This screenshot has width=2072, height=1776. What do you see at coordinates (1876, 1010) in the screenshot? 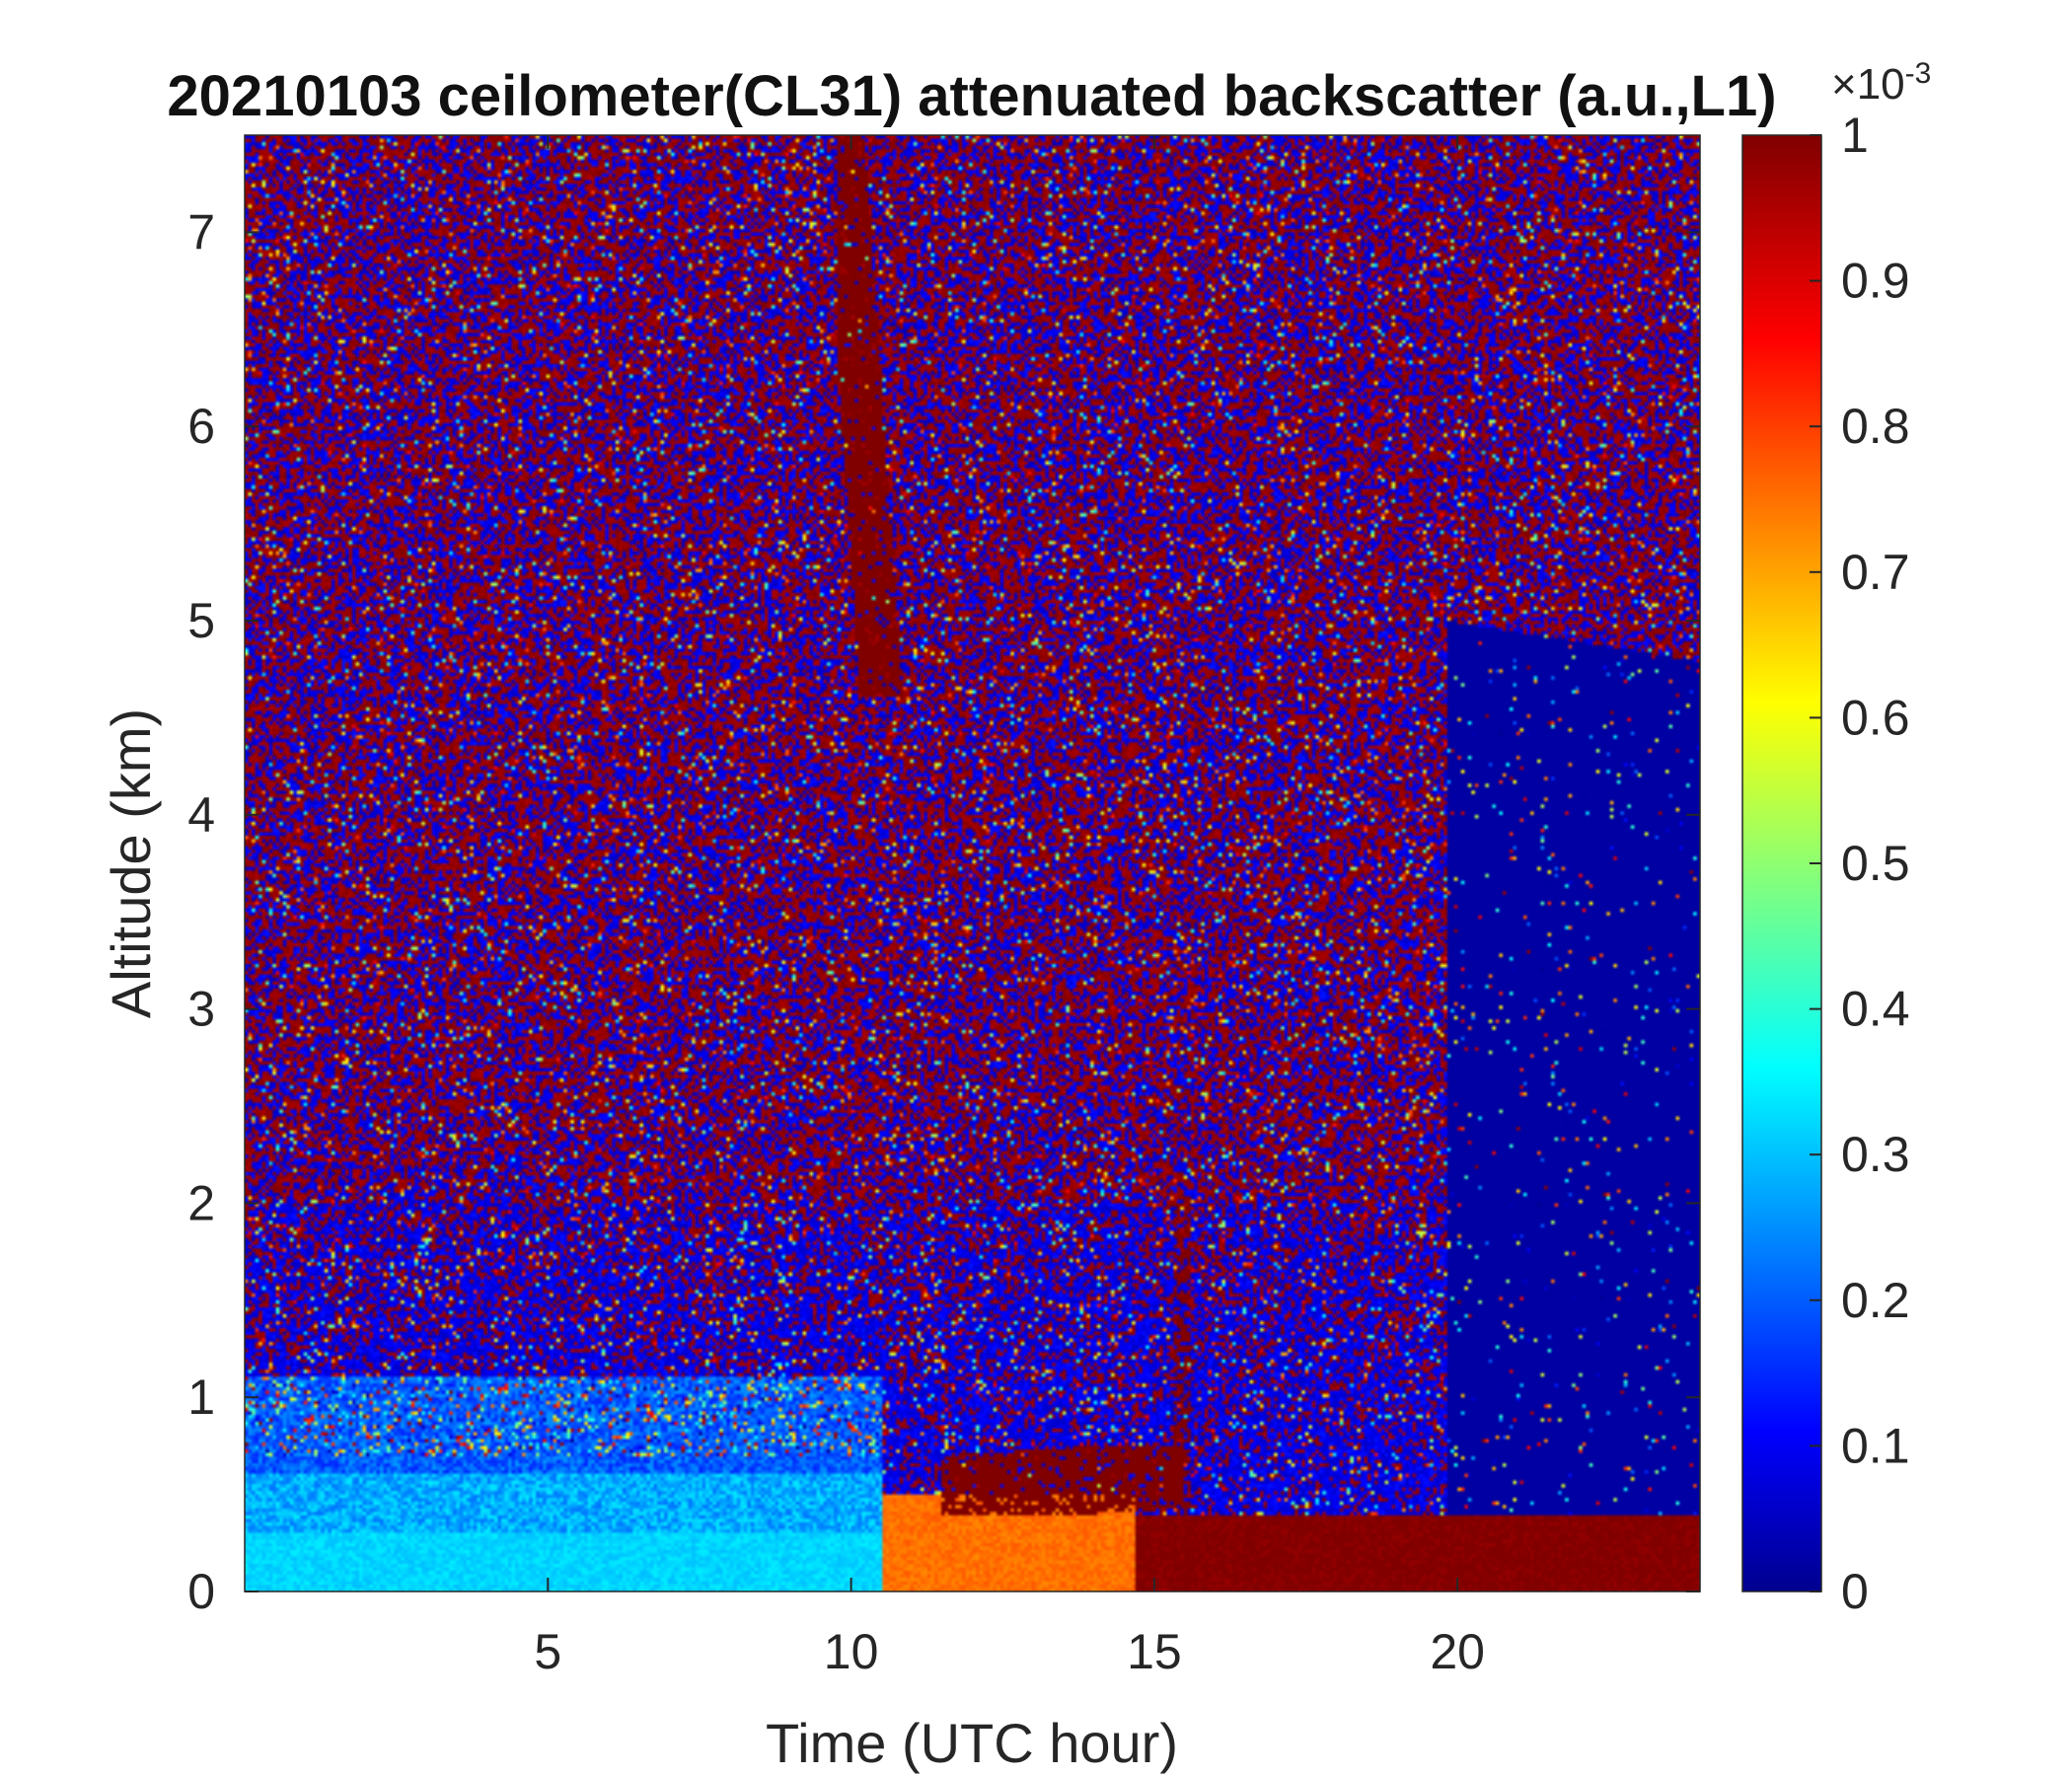
I see `colorbar-tick-label: 0.4` at bounding box center [1876, 1010].